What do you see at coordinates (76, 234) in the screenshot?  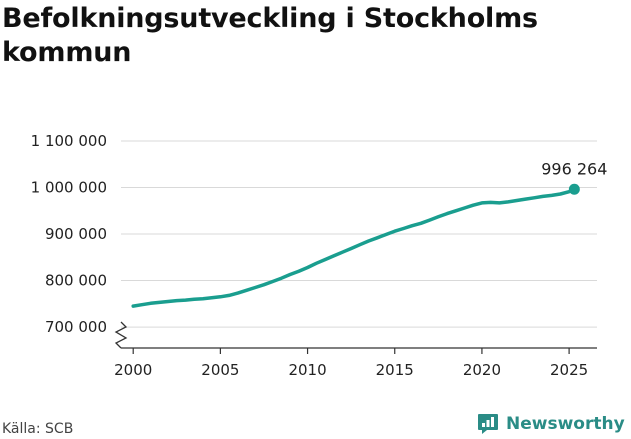 I see `y-tick-label: 900 000` at bounding box center [76, 234].